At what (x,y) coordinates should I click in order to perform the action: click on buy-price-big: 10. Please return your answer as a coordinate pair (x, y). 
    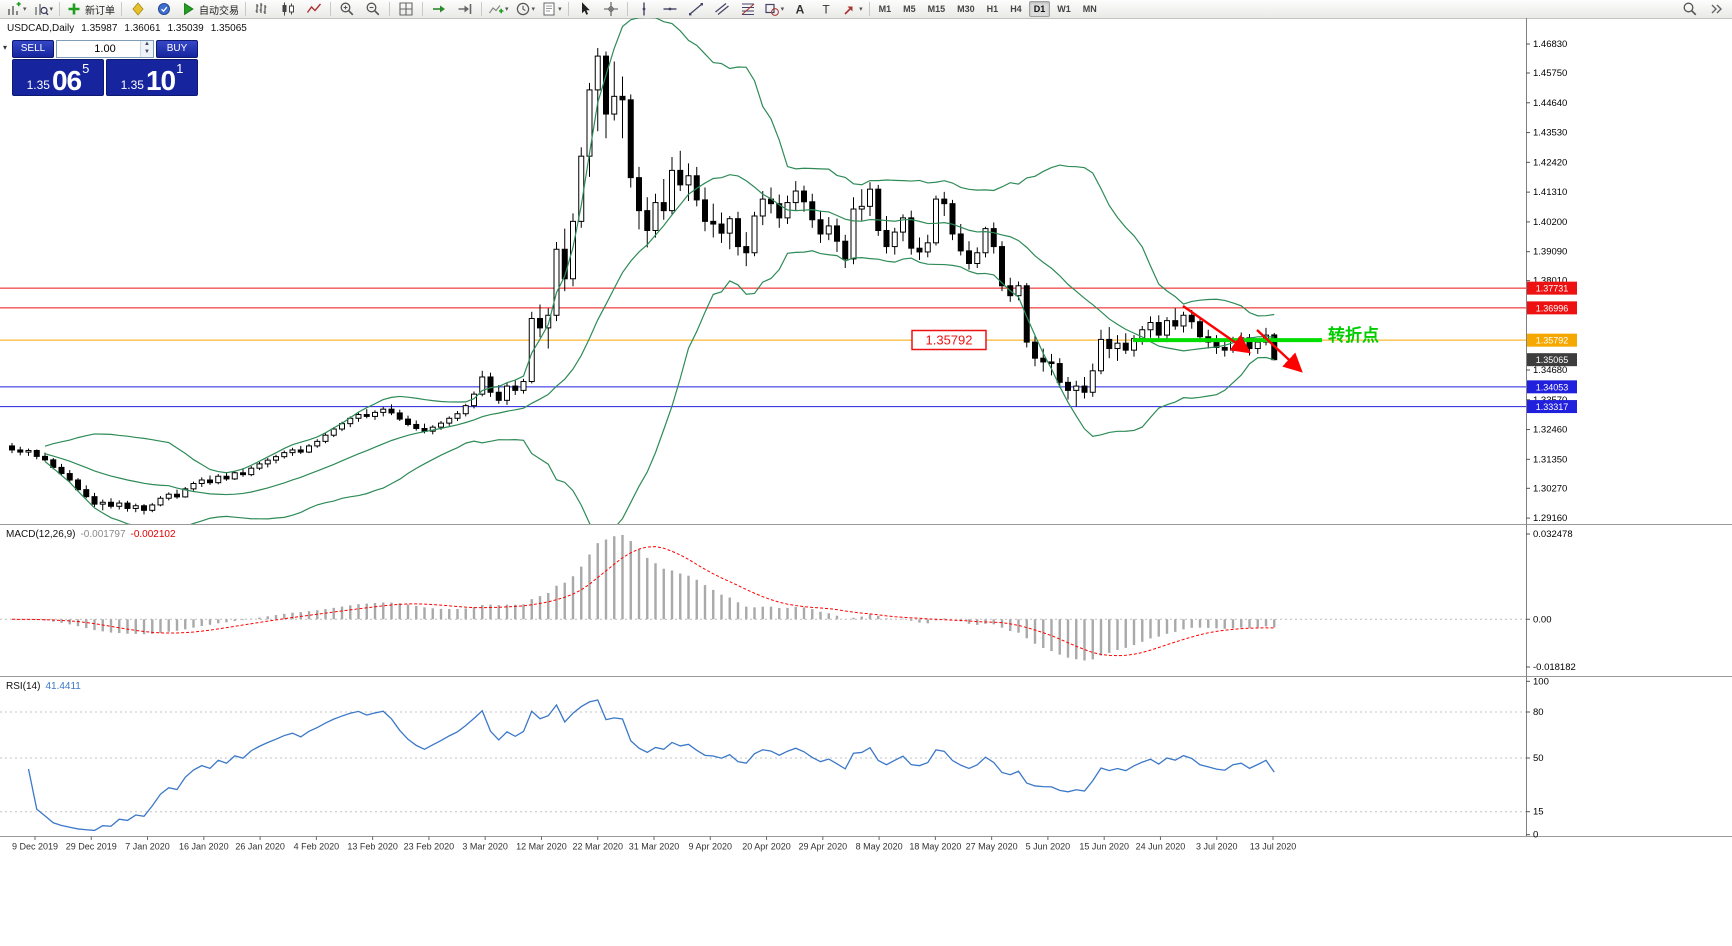
    Looking at the image, I should click on (160, 80).